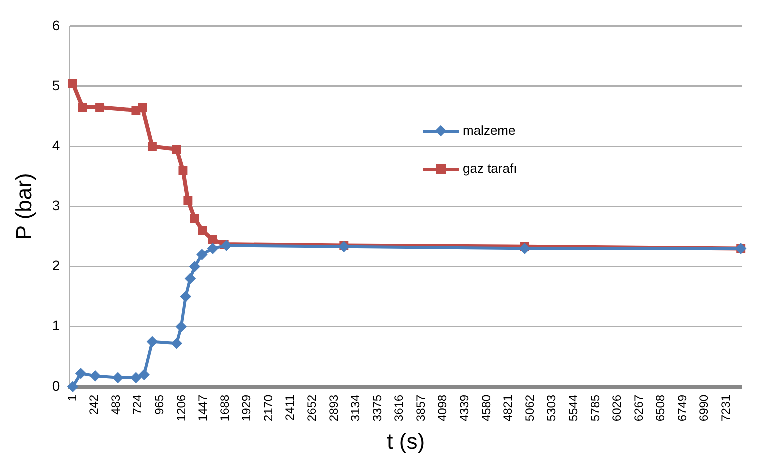  What do you see at coordinates (639, 408) in the screenshot?
I see `x-tick-label: 6267` at bounding box center [639, 408].